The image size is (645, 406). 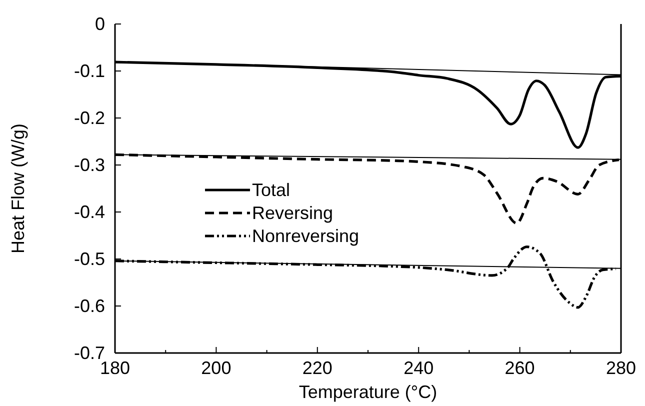 What do you see at coordinates (419, 368) in the screenshot?
I see `x-tick-label: 240` at bounding box center [419, 368].